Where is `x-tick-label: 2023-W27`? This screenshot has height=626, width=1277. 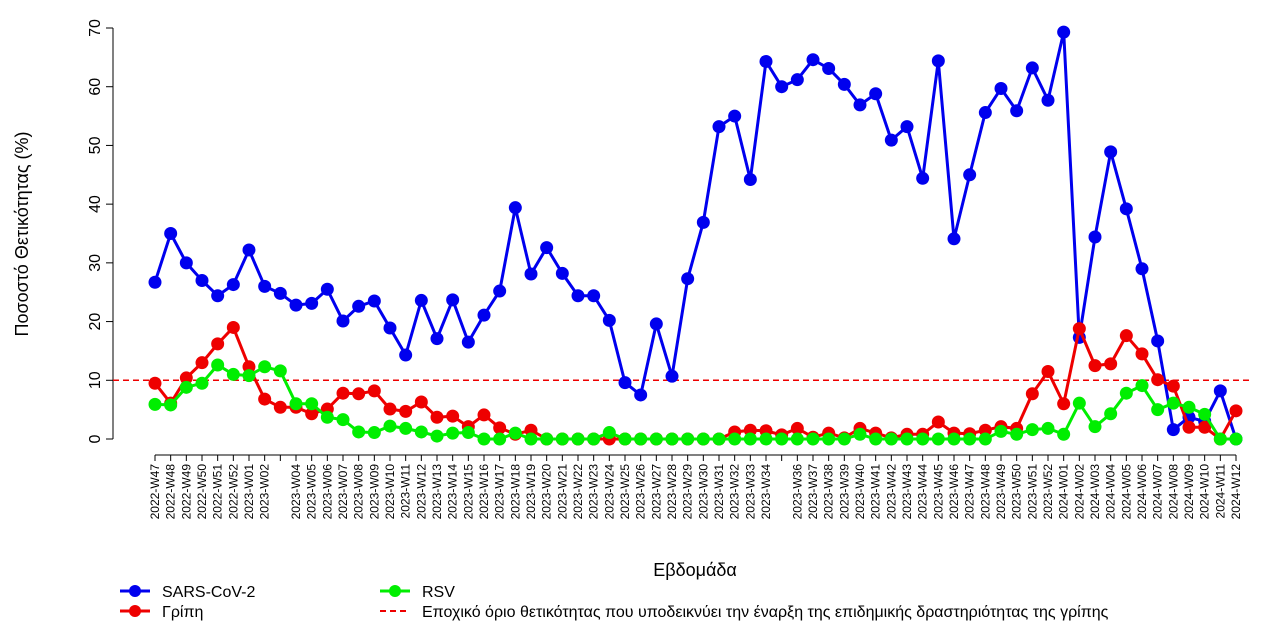
x-tick-label: 2023-W27 is located at coordinates (656, 492).